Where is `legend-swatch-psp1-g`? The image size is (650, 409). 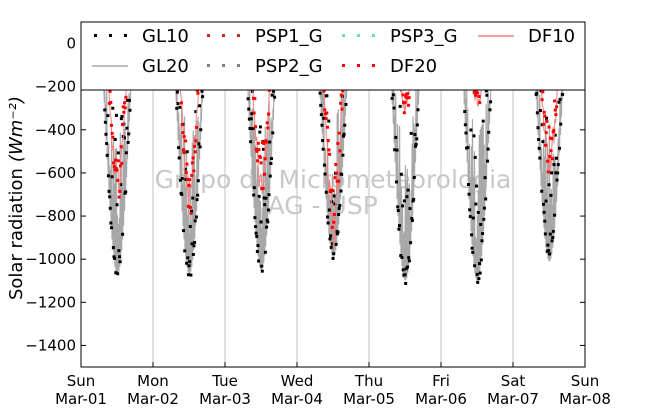
legend-swatch-psp1-g is located at coordinates (223, 35).